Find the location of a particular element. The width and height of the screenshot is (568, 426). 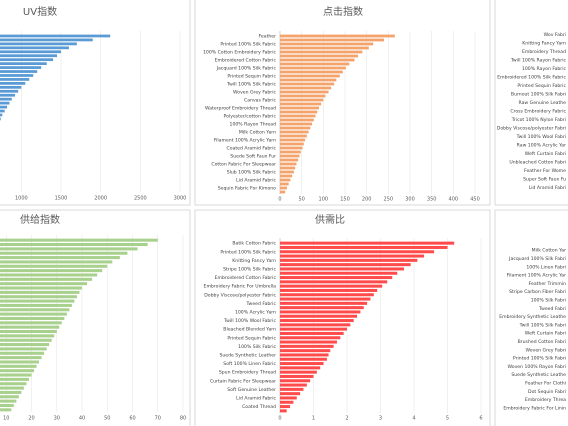

category-label: Printed Sequin Fabric is located at coordinates (251, 77).